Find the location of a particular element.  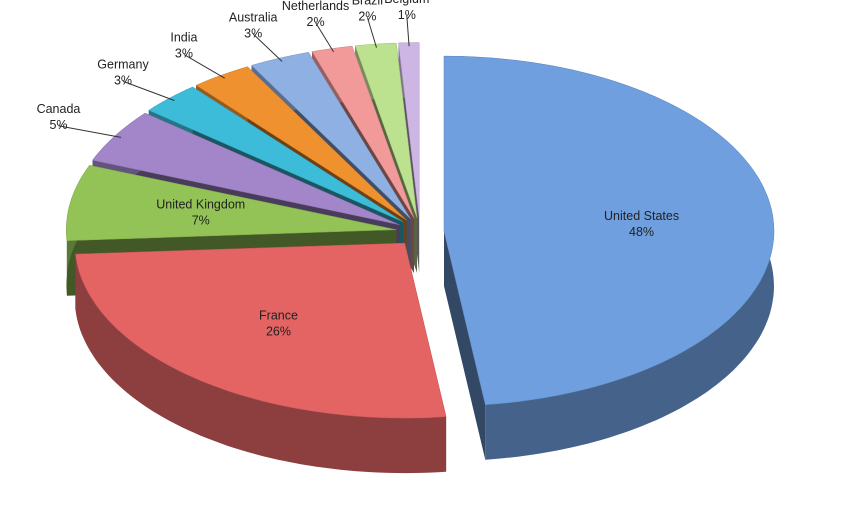

value-label: 1% is located at coordinates (407, 15).